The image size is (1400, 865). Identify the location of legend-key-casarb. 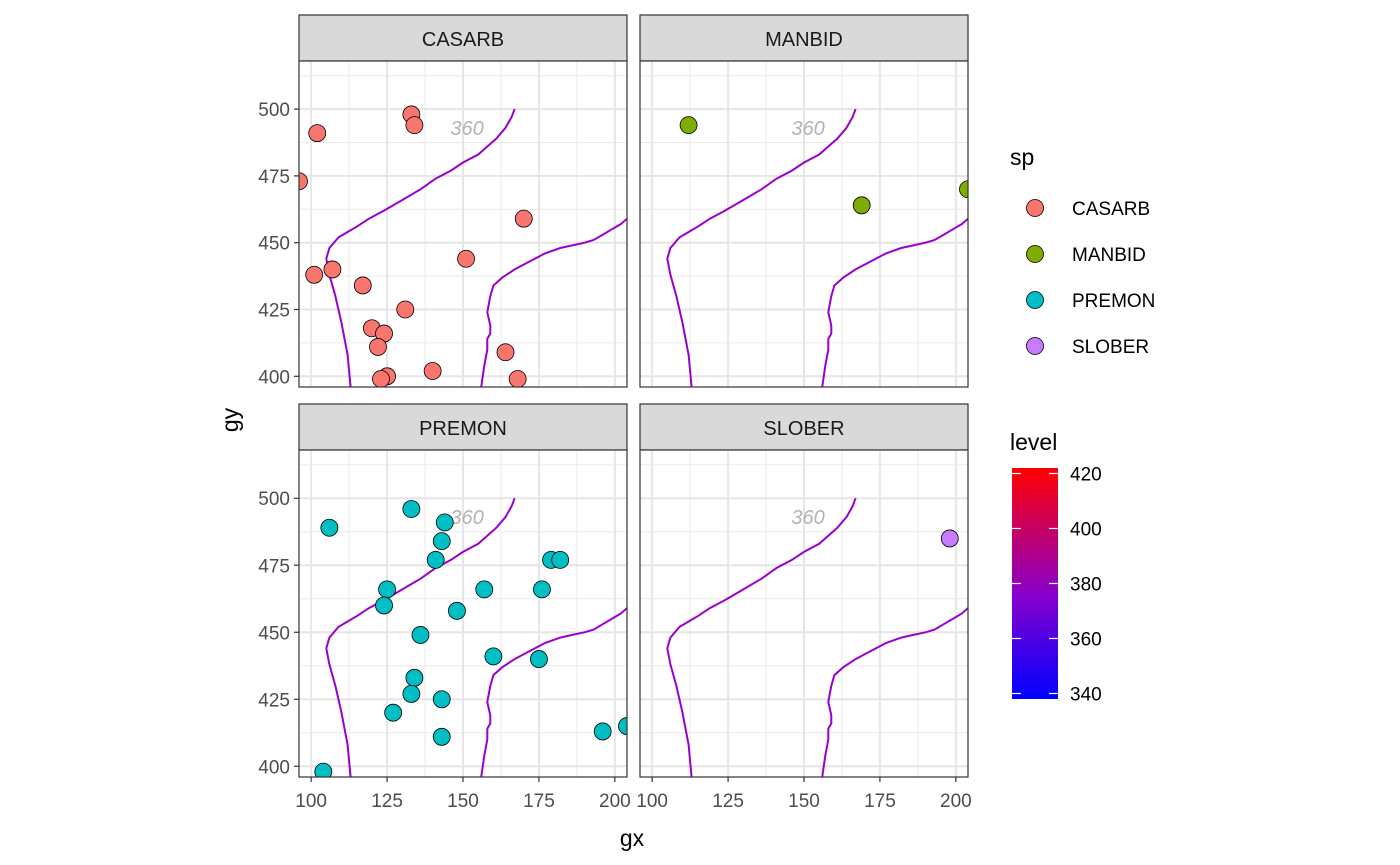
(1035, 208).